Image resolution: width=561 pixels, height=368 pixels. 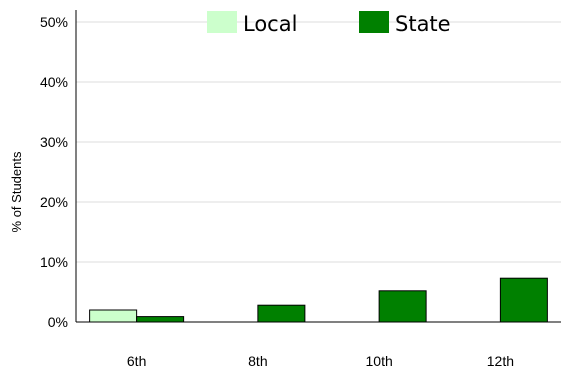 What do you see at coordinates (54, 142) in the screenshot?
I see `y-tick-label: 30%` at bounding box center [54, 142].